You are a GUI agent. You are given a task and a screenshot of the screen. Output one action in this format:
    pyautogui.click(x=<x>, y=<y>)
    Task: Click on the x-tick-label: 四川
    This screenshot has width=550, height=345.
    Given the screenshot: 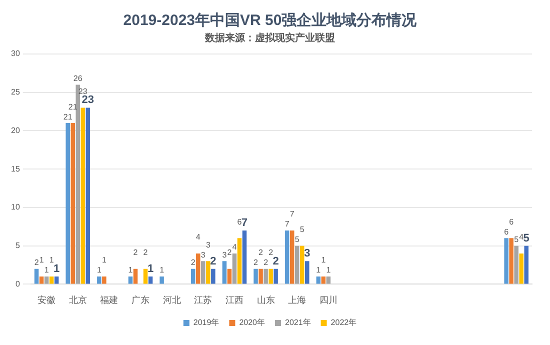 What is the action you would take?
    pyautogui.click(x=328, y=300)
    